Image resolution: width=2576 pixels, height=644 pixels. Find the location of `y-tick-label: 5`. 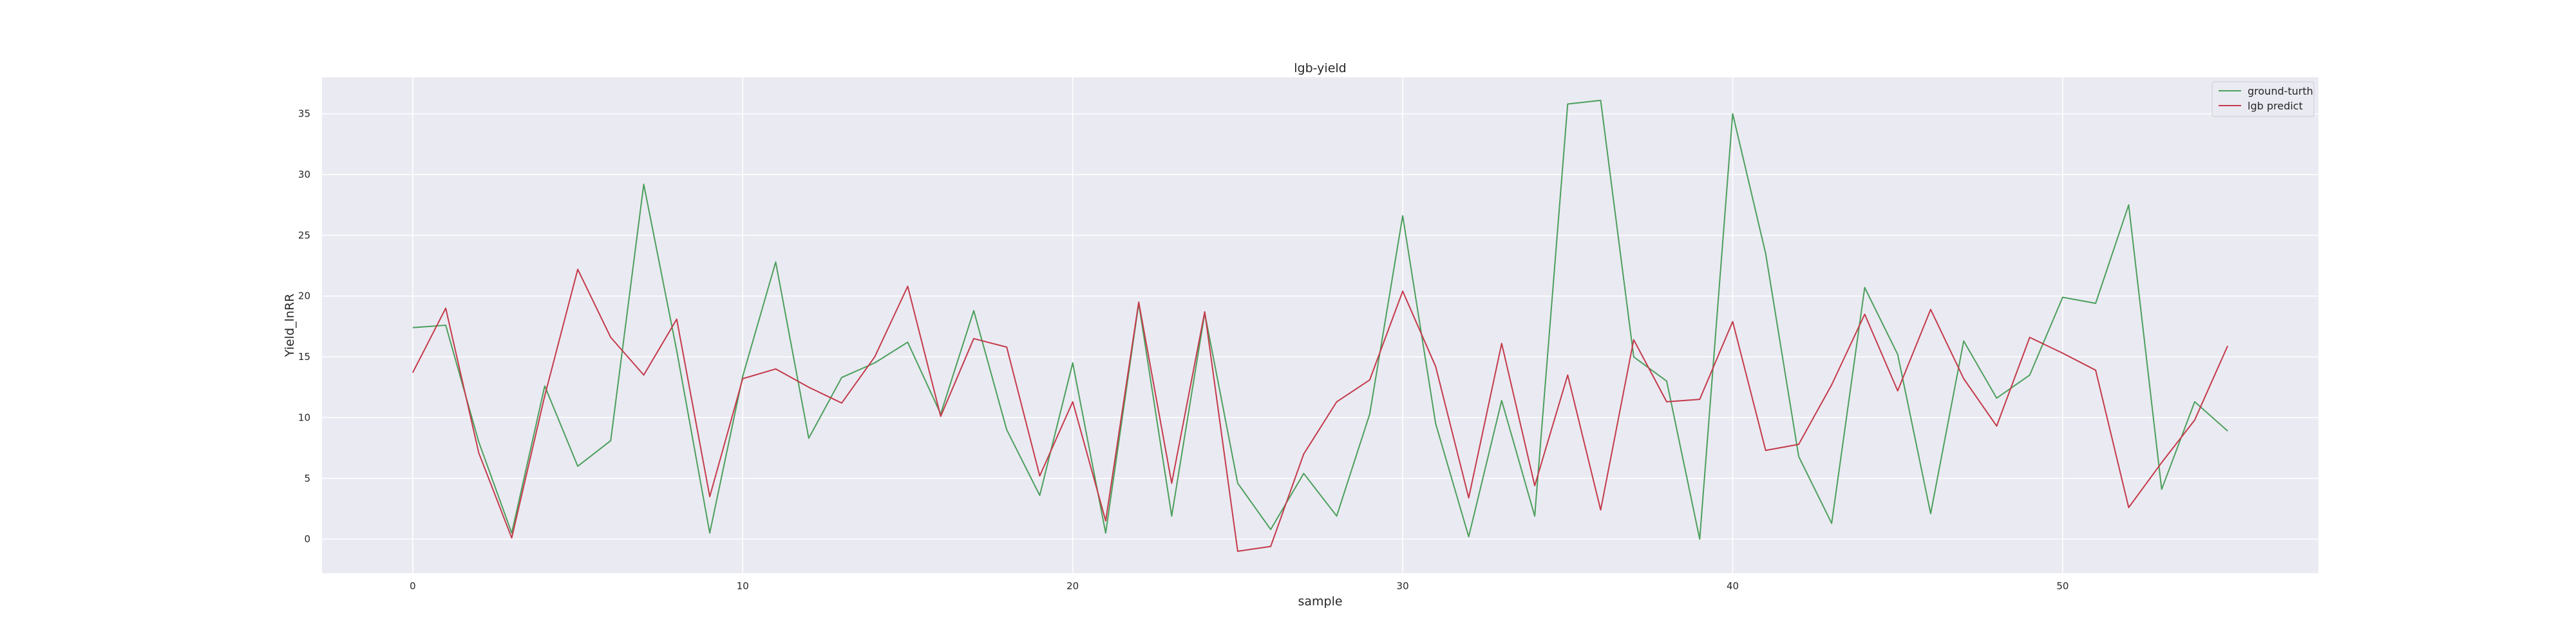

y-tick-label: 5 is located at coordinates (307, 479).